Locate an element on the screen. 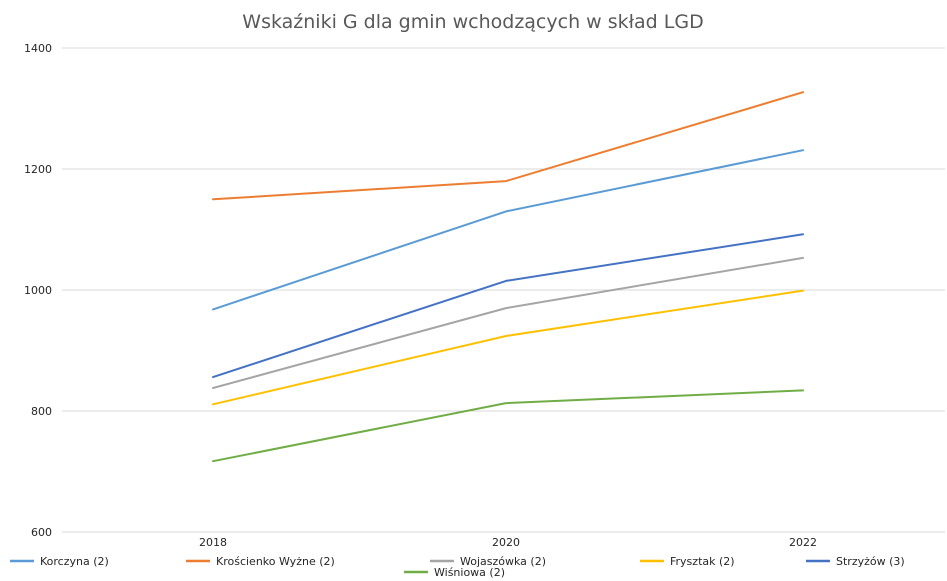  legend-label: Korczyna (2) is located at coordinates (74, 561).